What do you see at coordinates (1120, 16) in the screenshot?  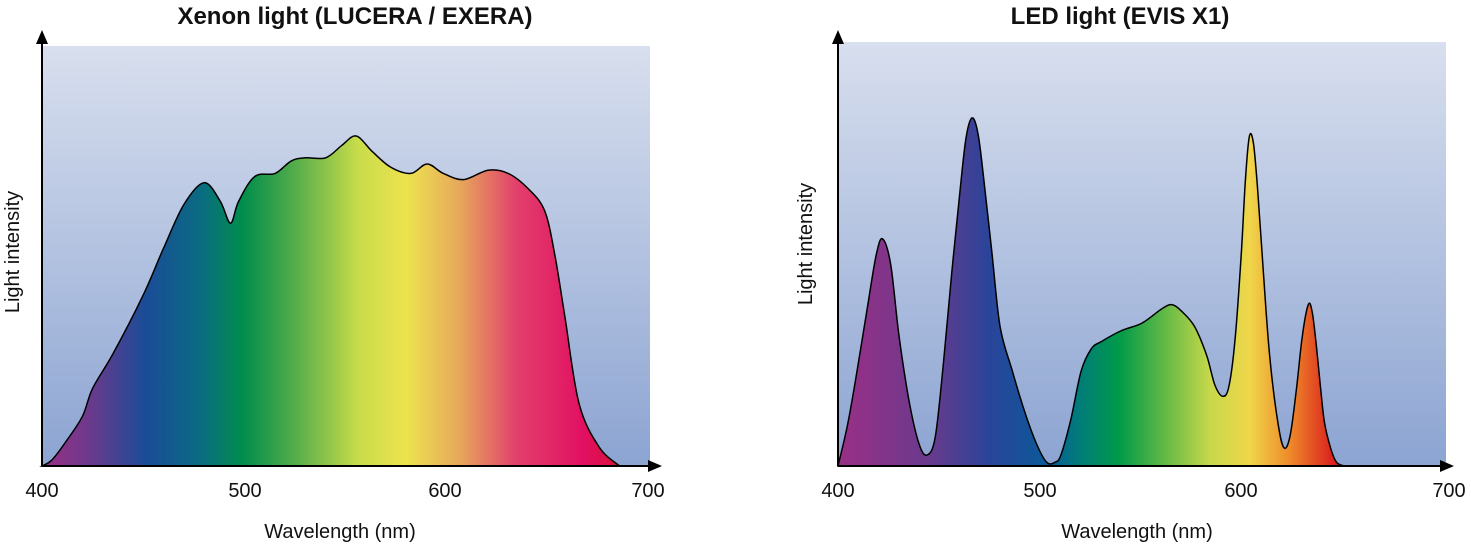 I see `chart-title: LED light (EVIS X1)` at bounding box center [1120, 16].